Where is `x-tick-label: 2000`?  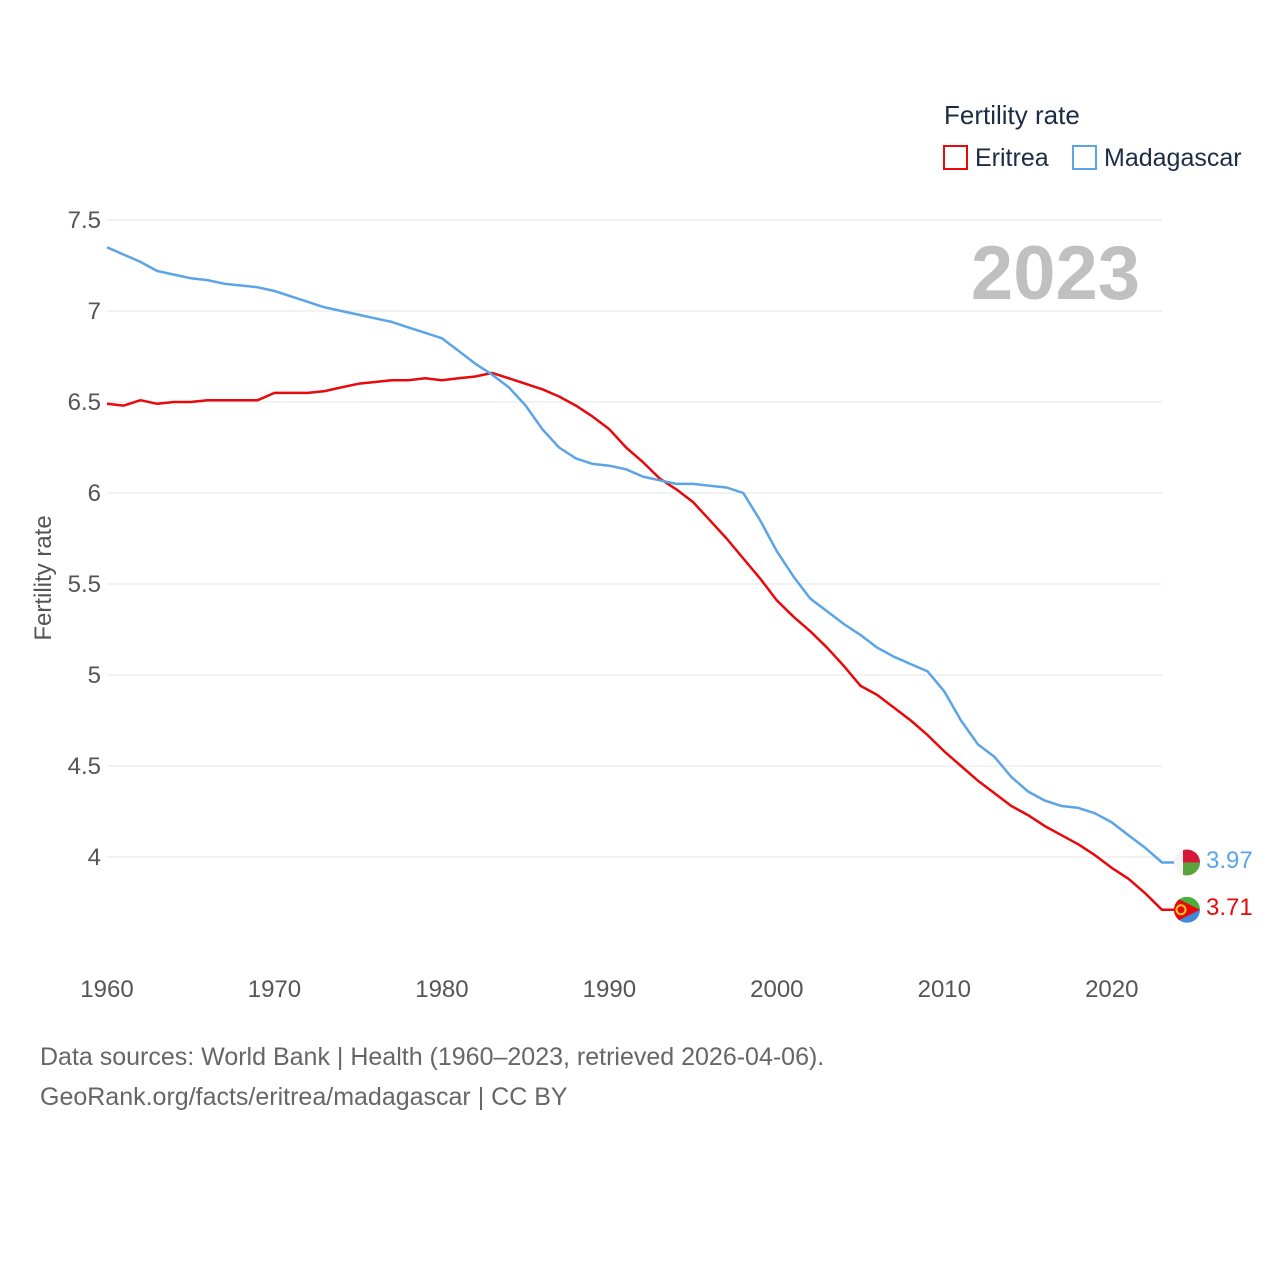
x-tick-label: 2000 is located at coordinates (776, 989).